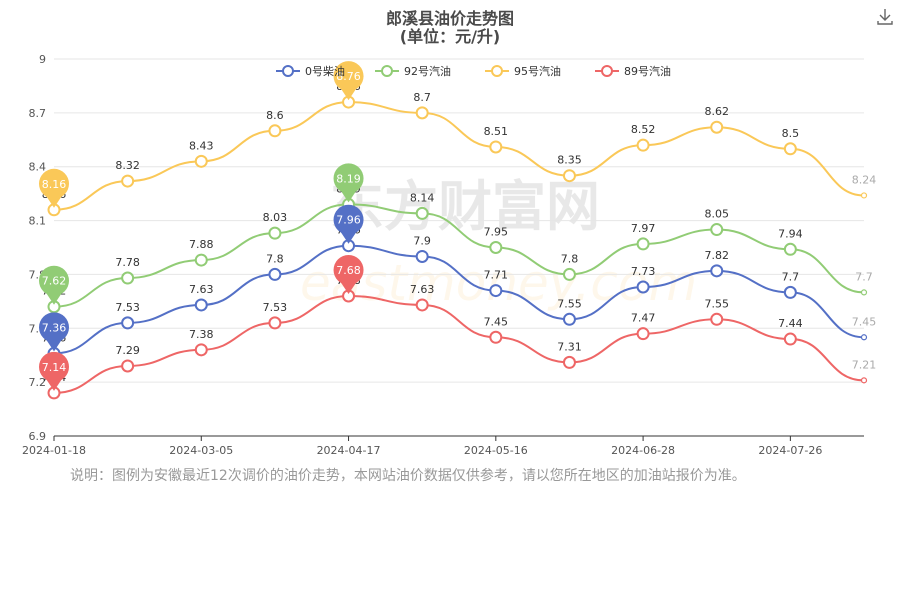  I want to click on max-marker-label: 7.68, so click(348, 270).